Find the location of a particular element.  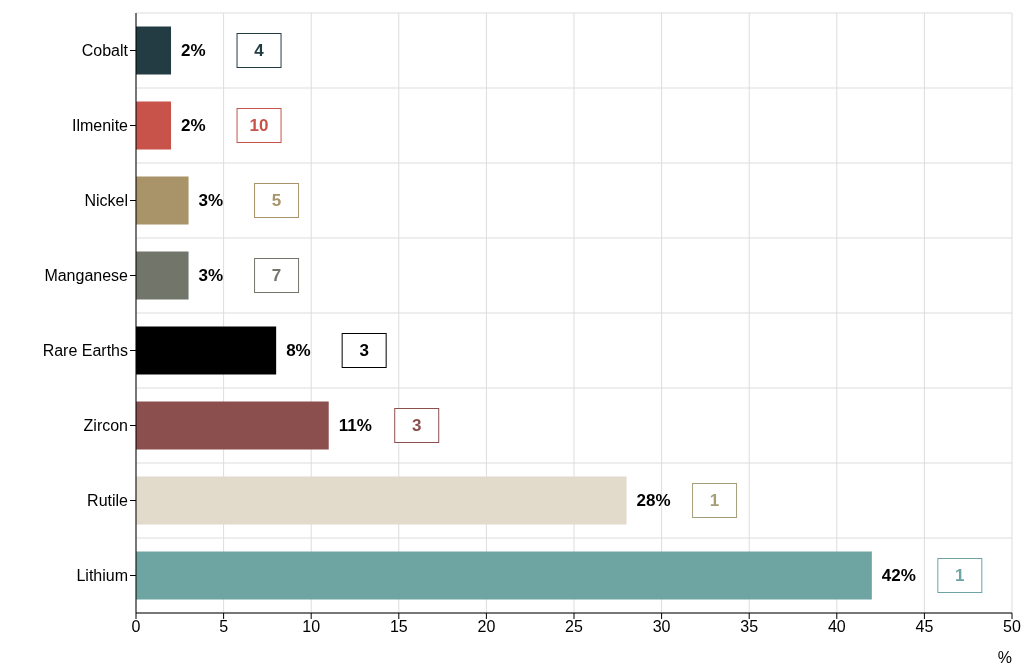

annotation: 10 is located at coordinates (259, 125).